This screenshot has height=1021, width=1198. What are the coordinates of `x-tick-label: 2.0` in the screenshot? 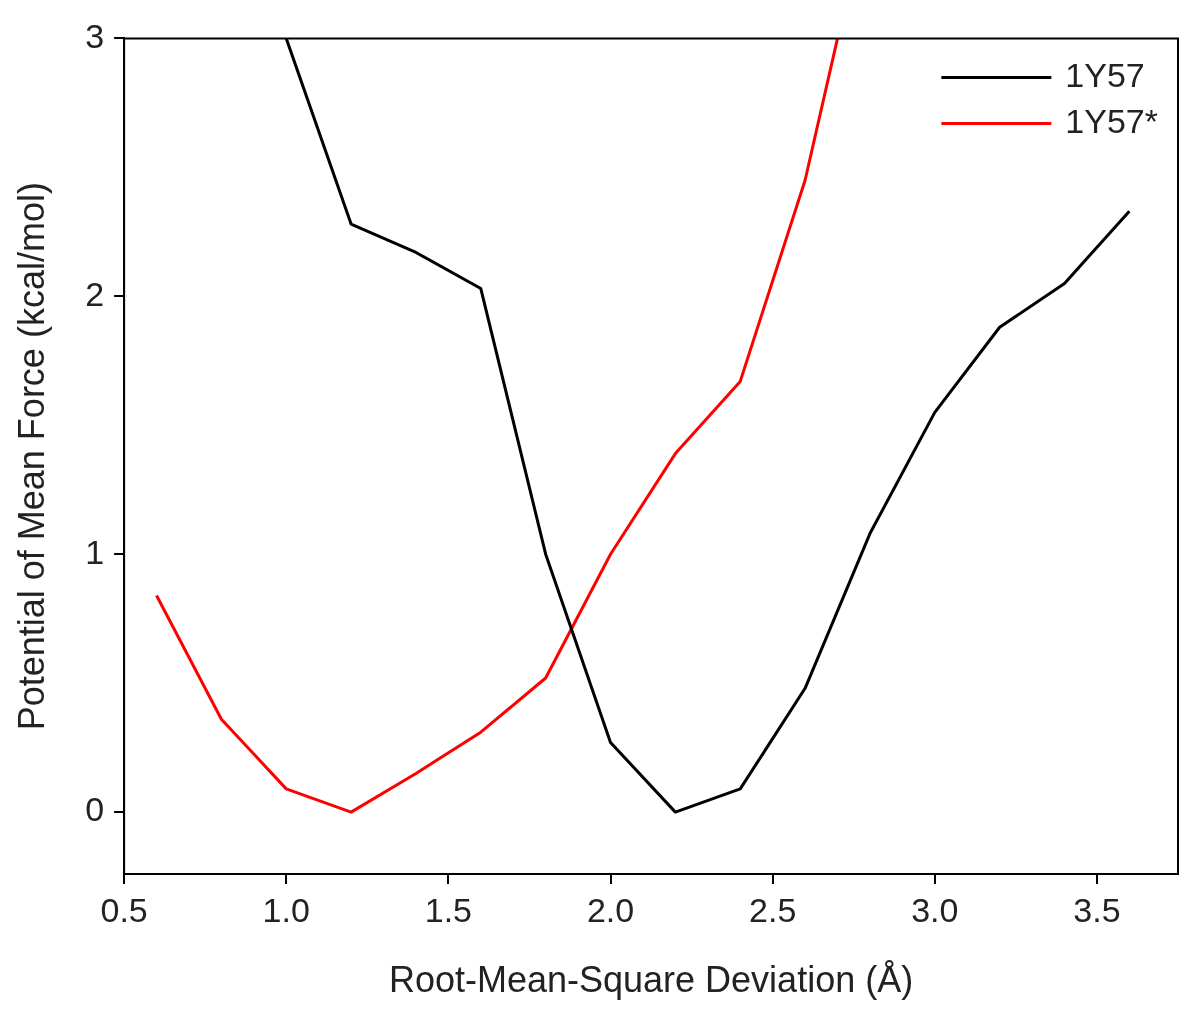 It's located at (610, 909).